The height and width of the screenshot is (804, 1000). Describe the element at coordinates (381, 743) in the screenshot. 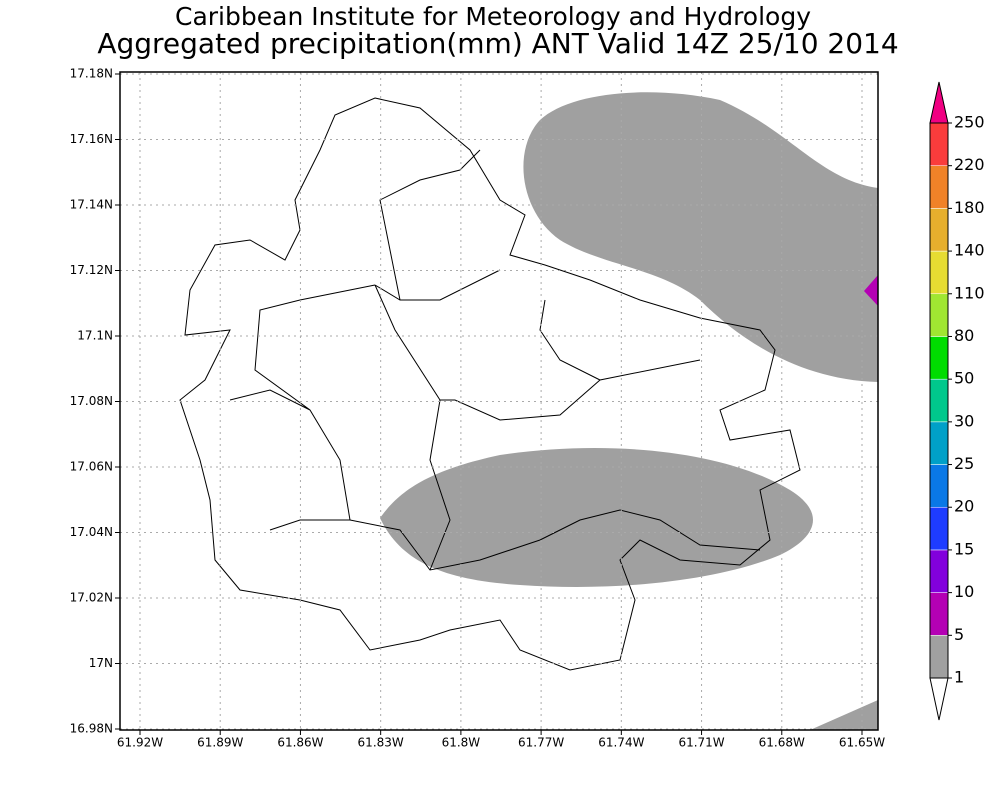

I see `x-tick-label: 61.83W` at that location.